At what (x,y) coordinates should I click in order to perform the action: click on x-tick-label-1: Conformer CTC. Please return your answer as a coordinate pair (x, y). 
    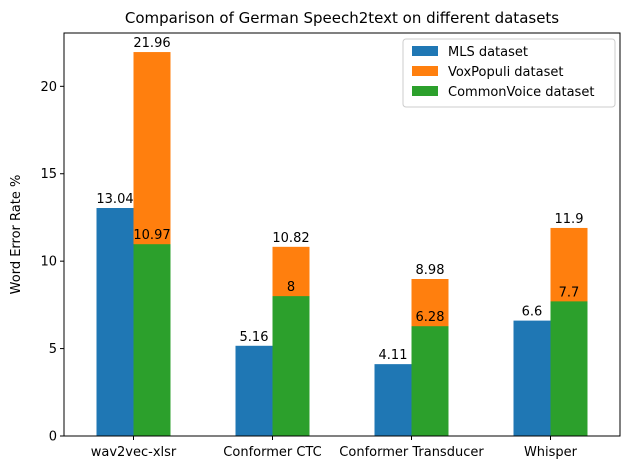
    Looking at the image, I should click on (272, 452).